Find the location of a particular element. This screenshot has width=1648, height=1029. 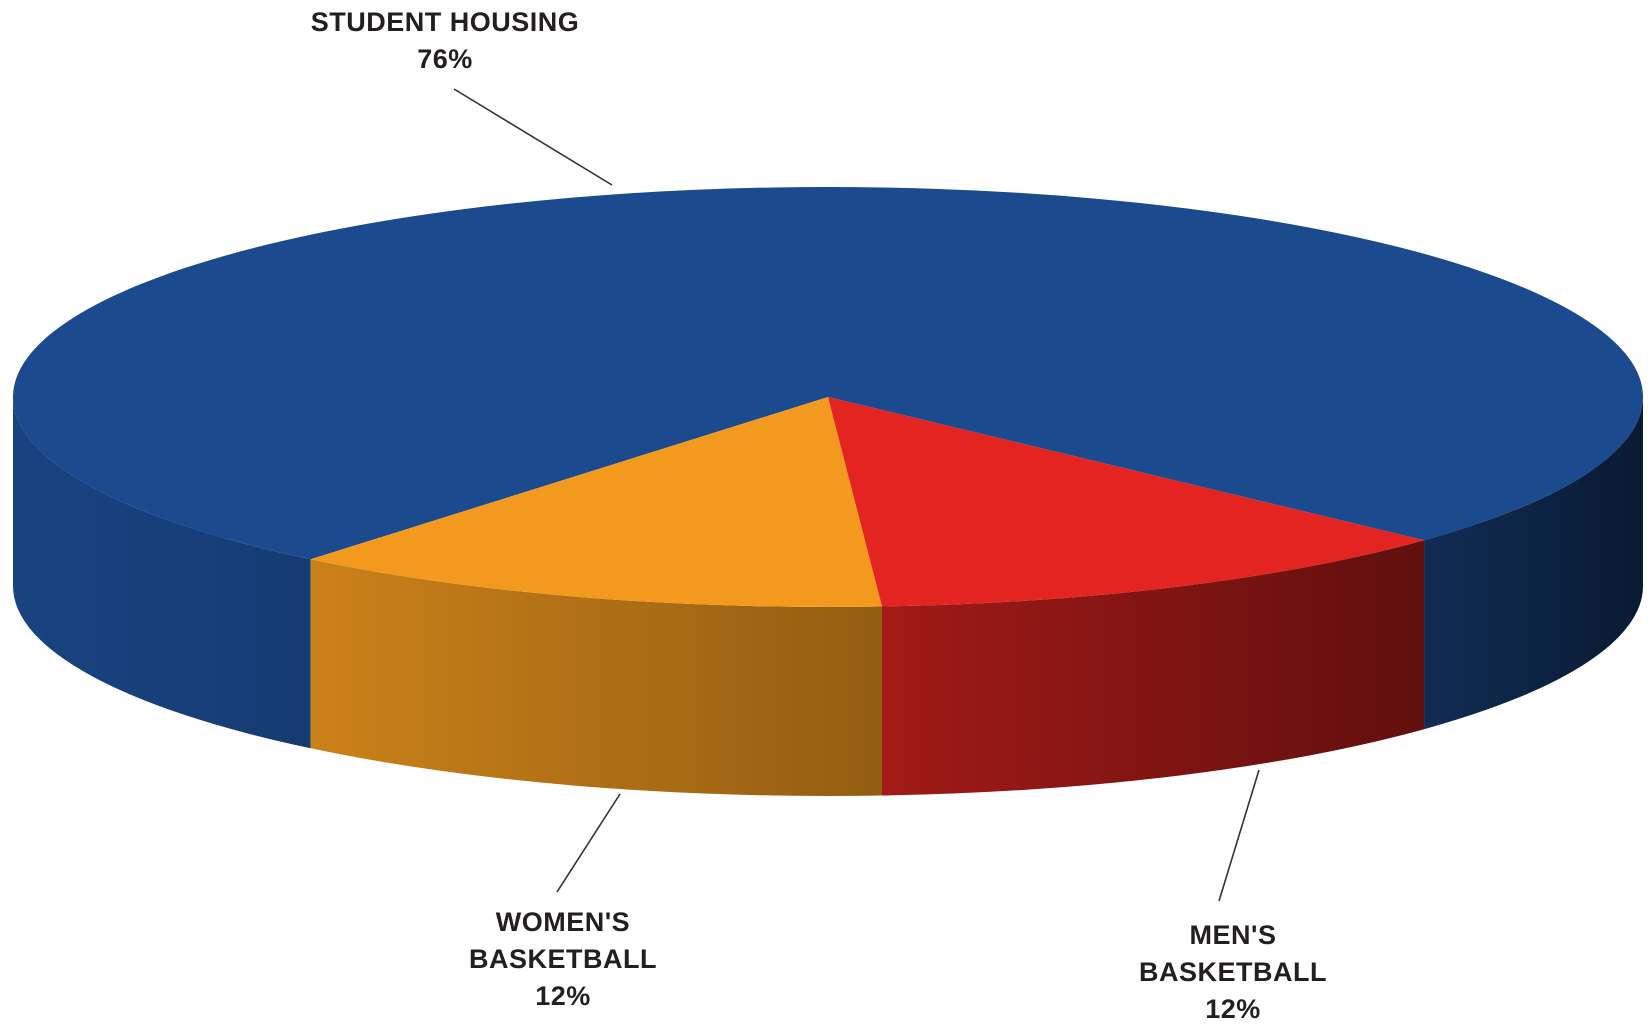

slice-label: STUDENT HOUSING 76% is located at coordinates (445, 41).